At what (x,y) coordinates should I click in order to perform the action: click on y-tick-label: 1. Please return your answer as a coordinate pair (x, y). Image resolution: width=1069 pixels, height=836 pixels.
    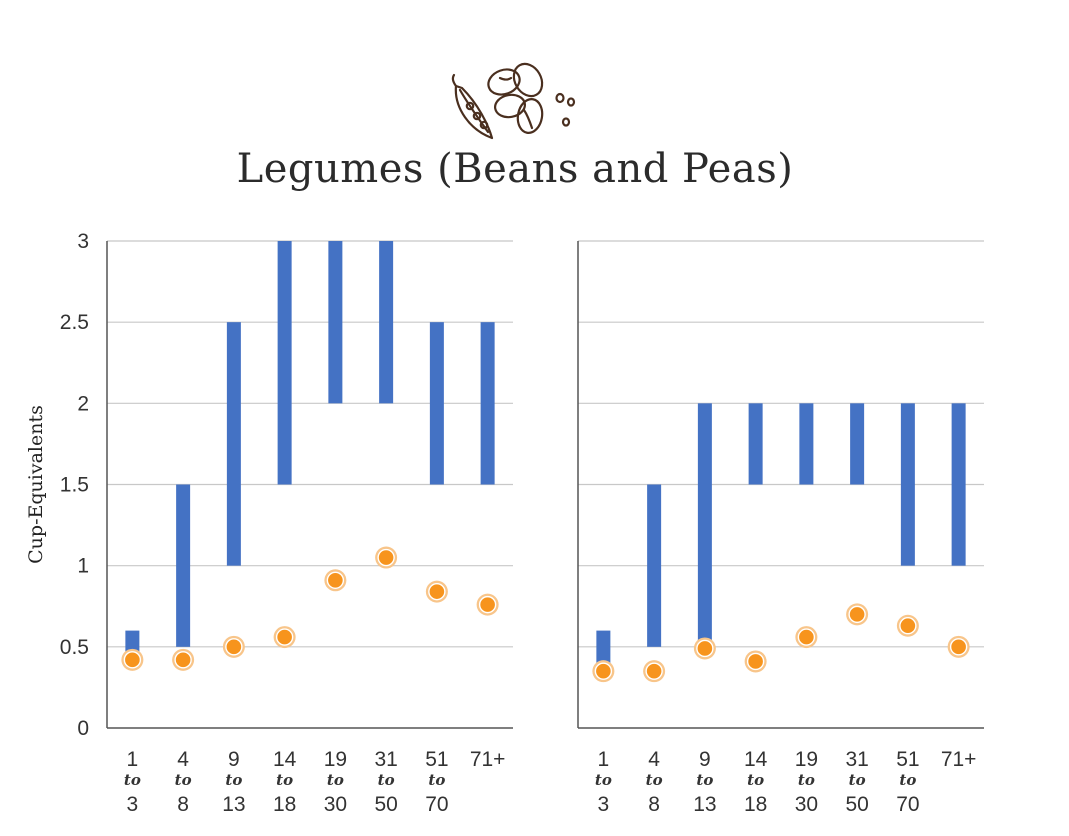
    Looking at the image, I should click on (83, 566).